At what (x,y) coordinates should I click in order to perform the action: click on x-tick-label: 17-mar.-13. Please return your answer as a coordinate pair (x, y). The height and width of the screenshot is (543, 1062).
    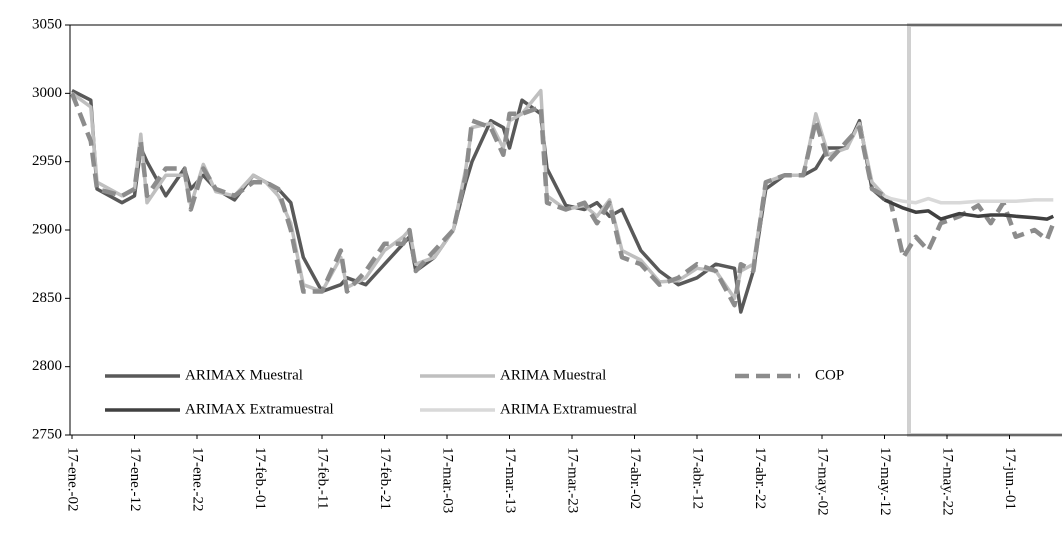
    Looking at the image, I should click on (510, 480).